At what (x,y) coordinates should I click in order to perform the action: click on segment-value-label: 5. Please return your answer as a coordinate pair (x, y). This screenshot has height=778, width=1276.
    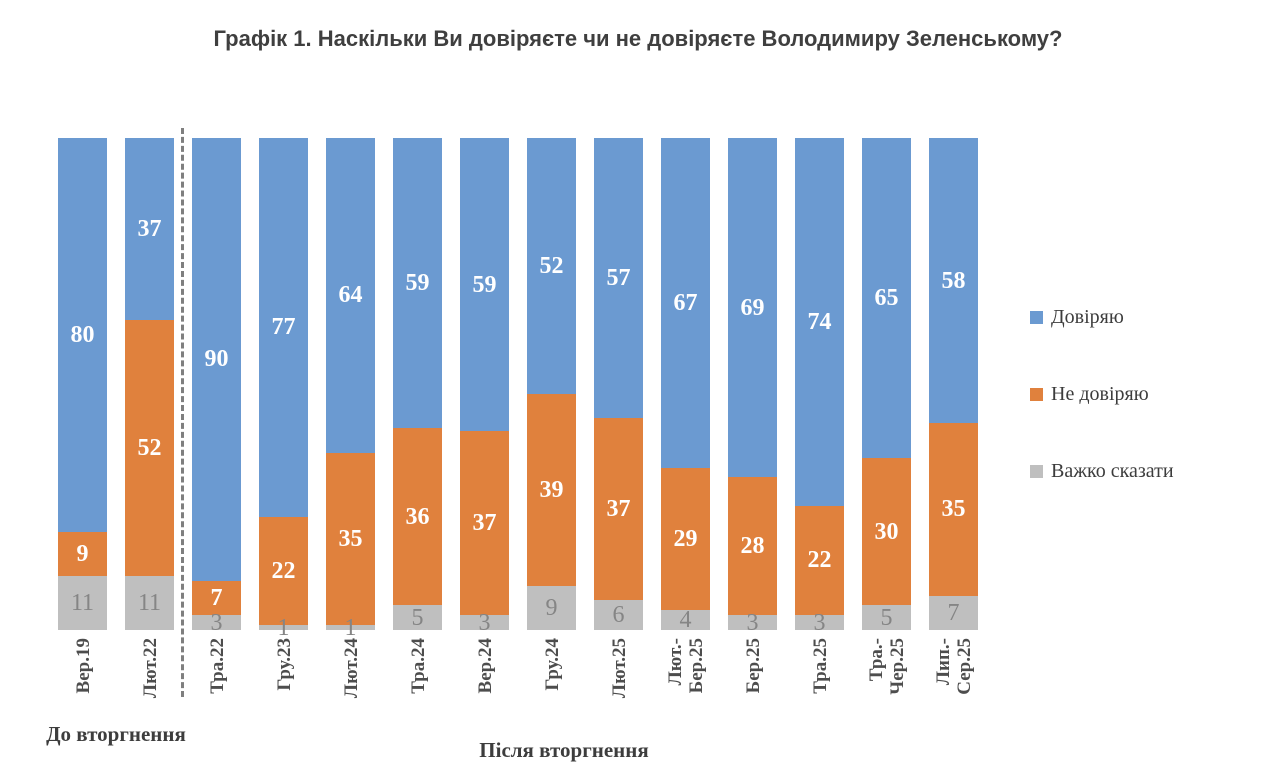
    Looking at the image, I should click on (417, 617).